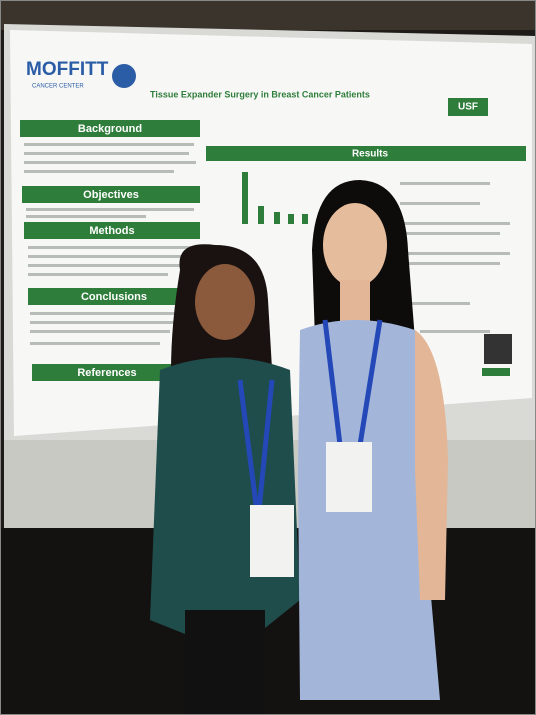 The height and width of the screenshot is (715, 536). I want to click on section-title: References, so click(106, 373).